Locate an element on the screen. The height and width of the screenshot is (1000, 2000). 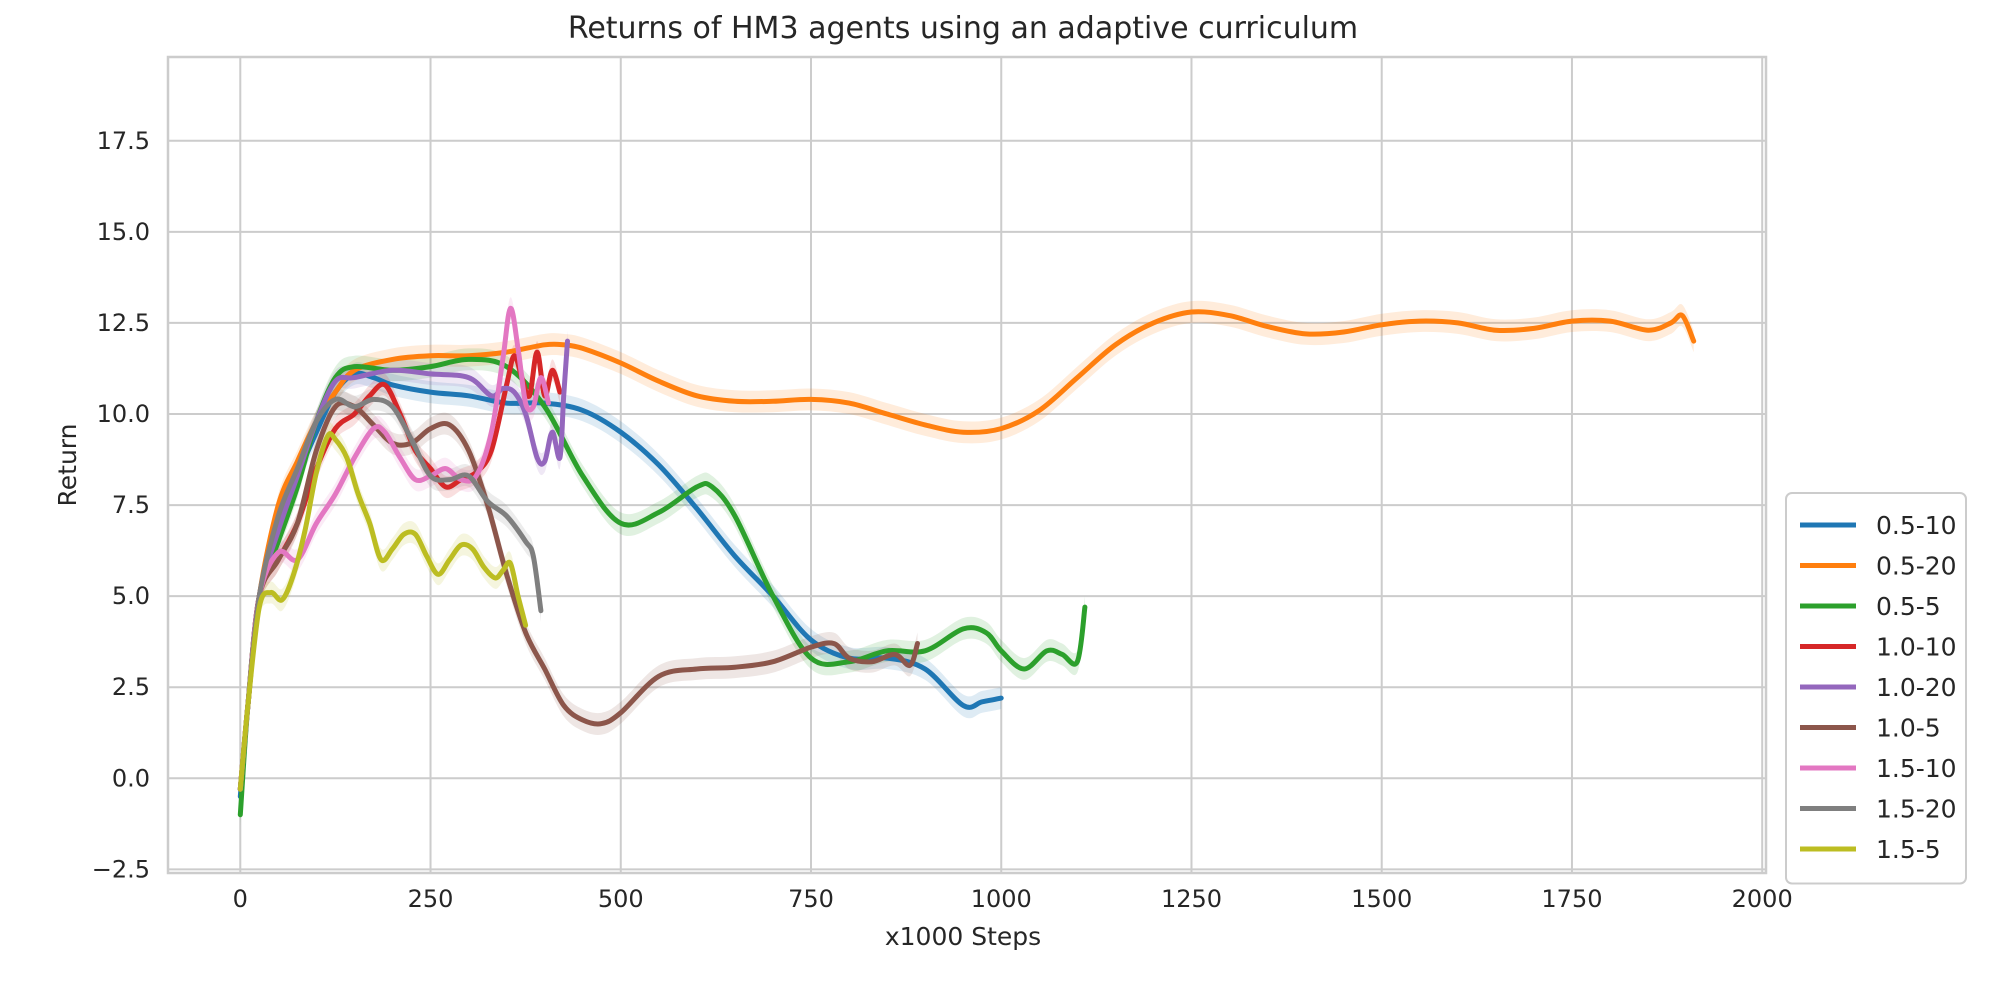
x-tick-label: 750 is located at coordinates (811, 899).